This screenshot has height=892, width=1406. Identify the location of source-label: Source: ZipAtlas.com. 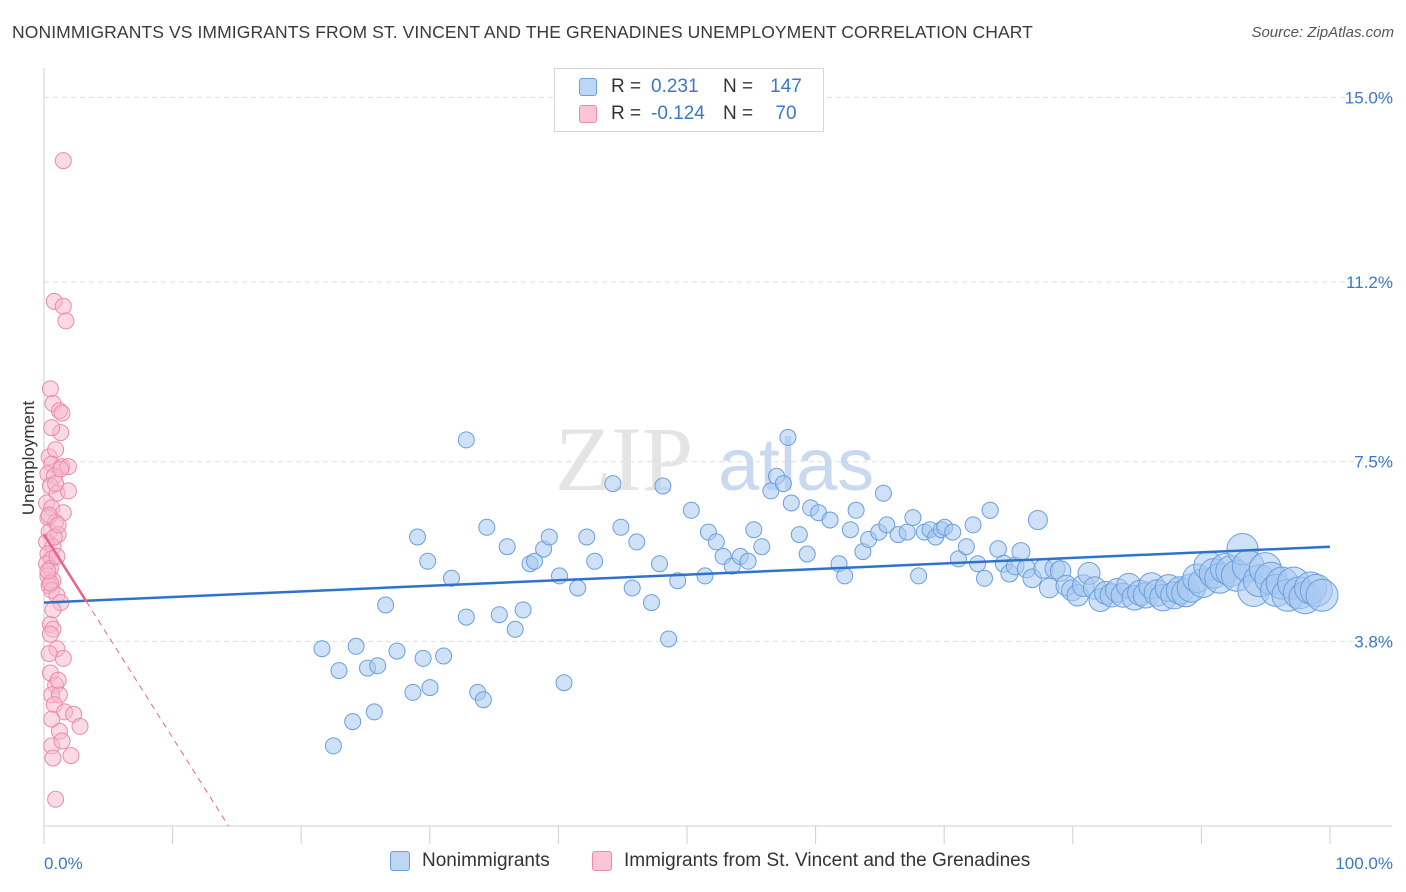
(1322, 32).